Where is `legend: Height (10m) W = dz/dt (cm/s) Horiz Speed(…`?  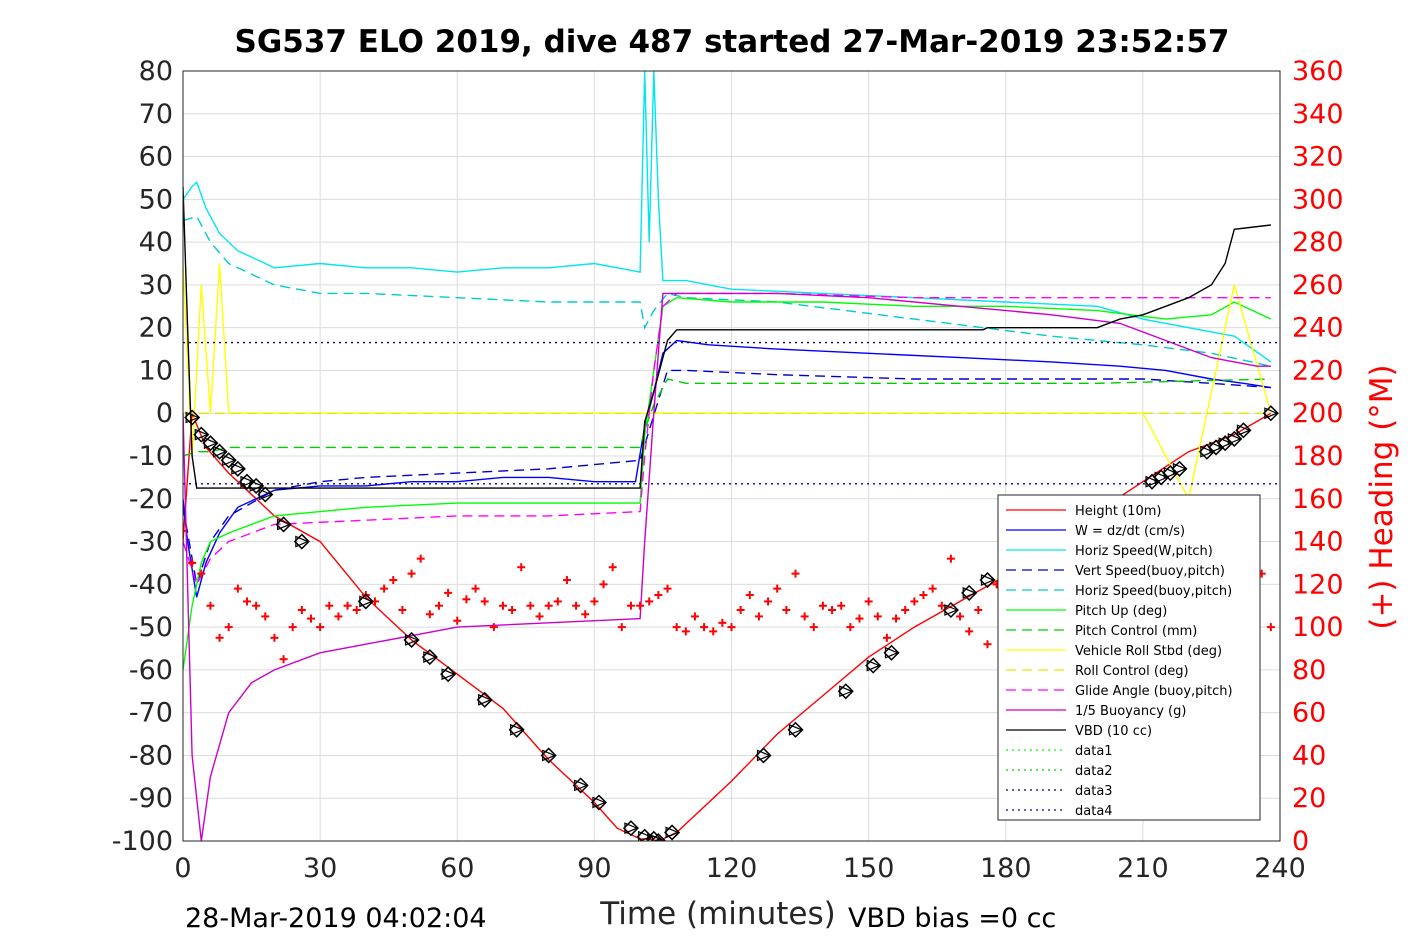
legend: Height (10m) W = dz/dt (cm/s) Horiz Speed(… is located at coordinates (1129, 657).